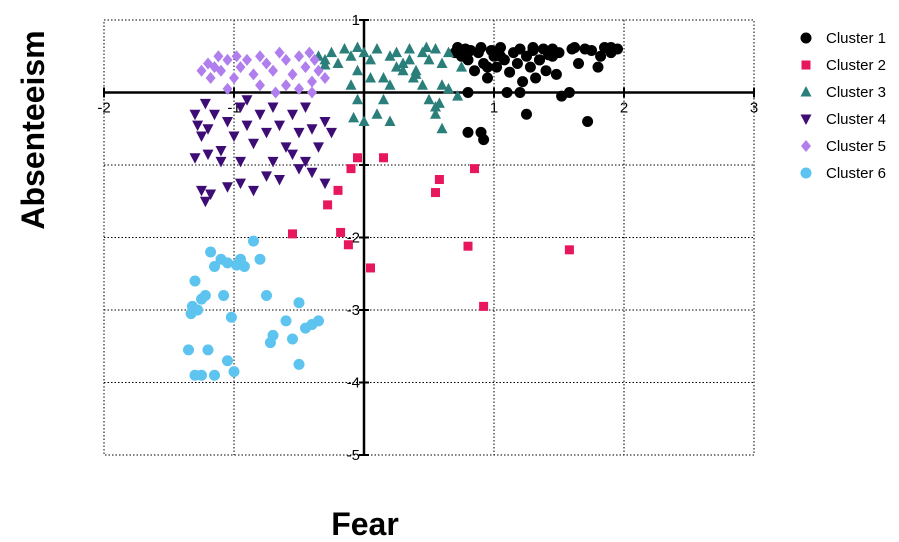  What do you see at coordinates (754, 108) in the screenshot?
I see `x-tick-label: 3` at bounding box center [754, 108].